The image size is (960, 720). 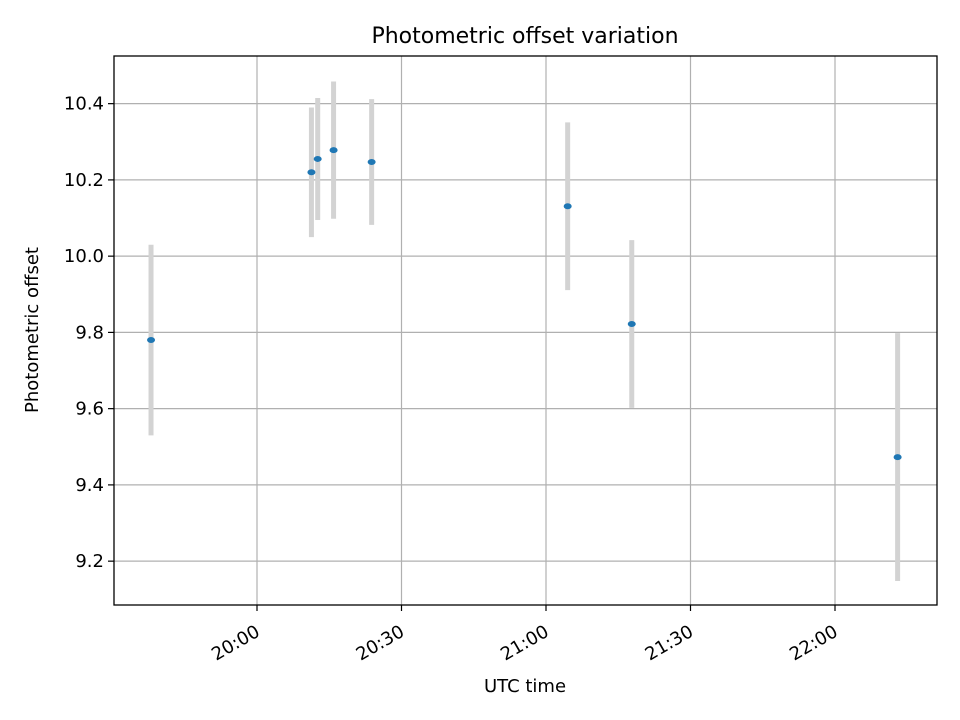 I want to click on y-axis-ticks: 9.2 9.4 9.6 9.8 10.0 10.2 10.4, so click(x=89, y=333).